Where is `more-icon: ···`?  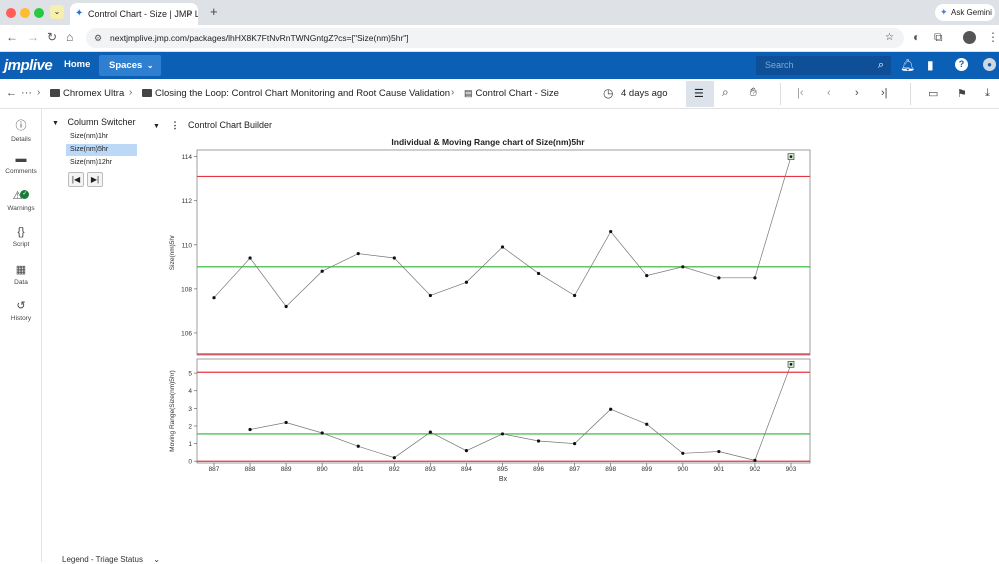
more-icon: ··· is located at coordinates (26, 93).